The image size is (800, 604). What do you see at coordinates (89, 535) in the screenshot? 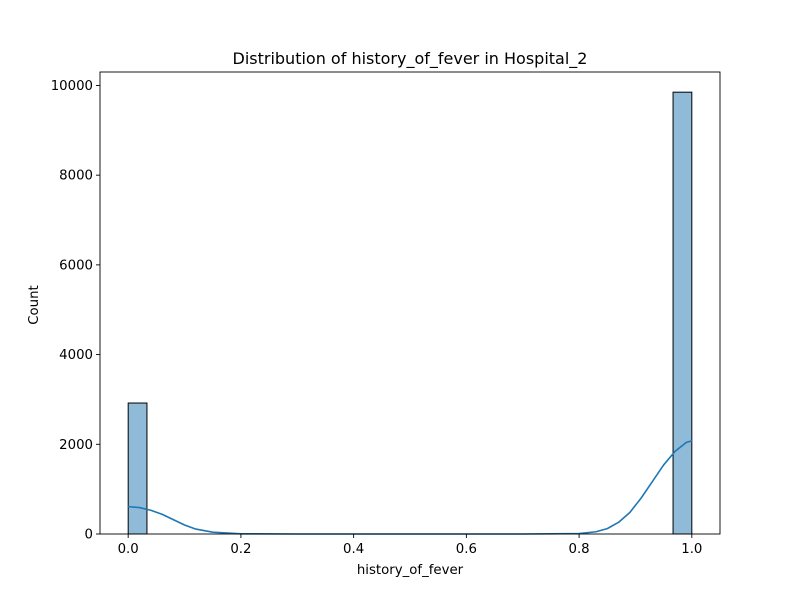
I see `y-tick-label-0: 0` at bounding box center [89, 535].